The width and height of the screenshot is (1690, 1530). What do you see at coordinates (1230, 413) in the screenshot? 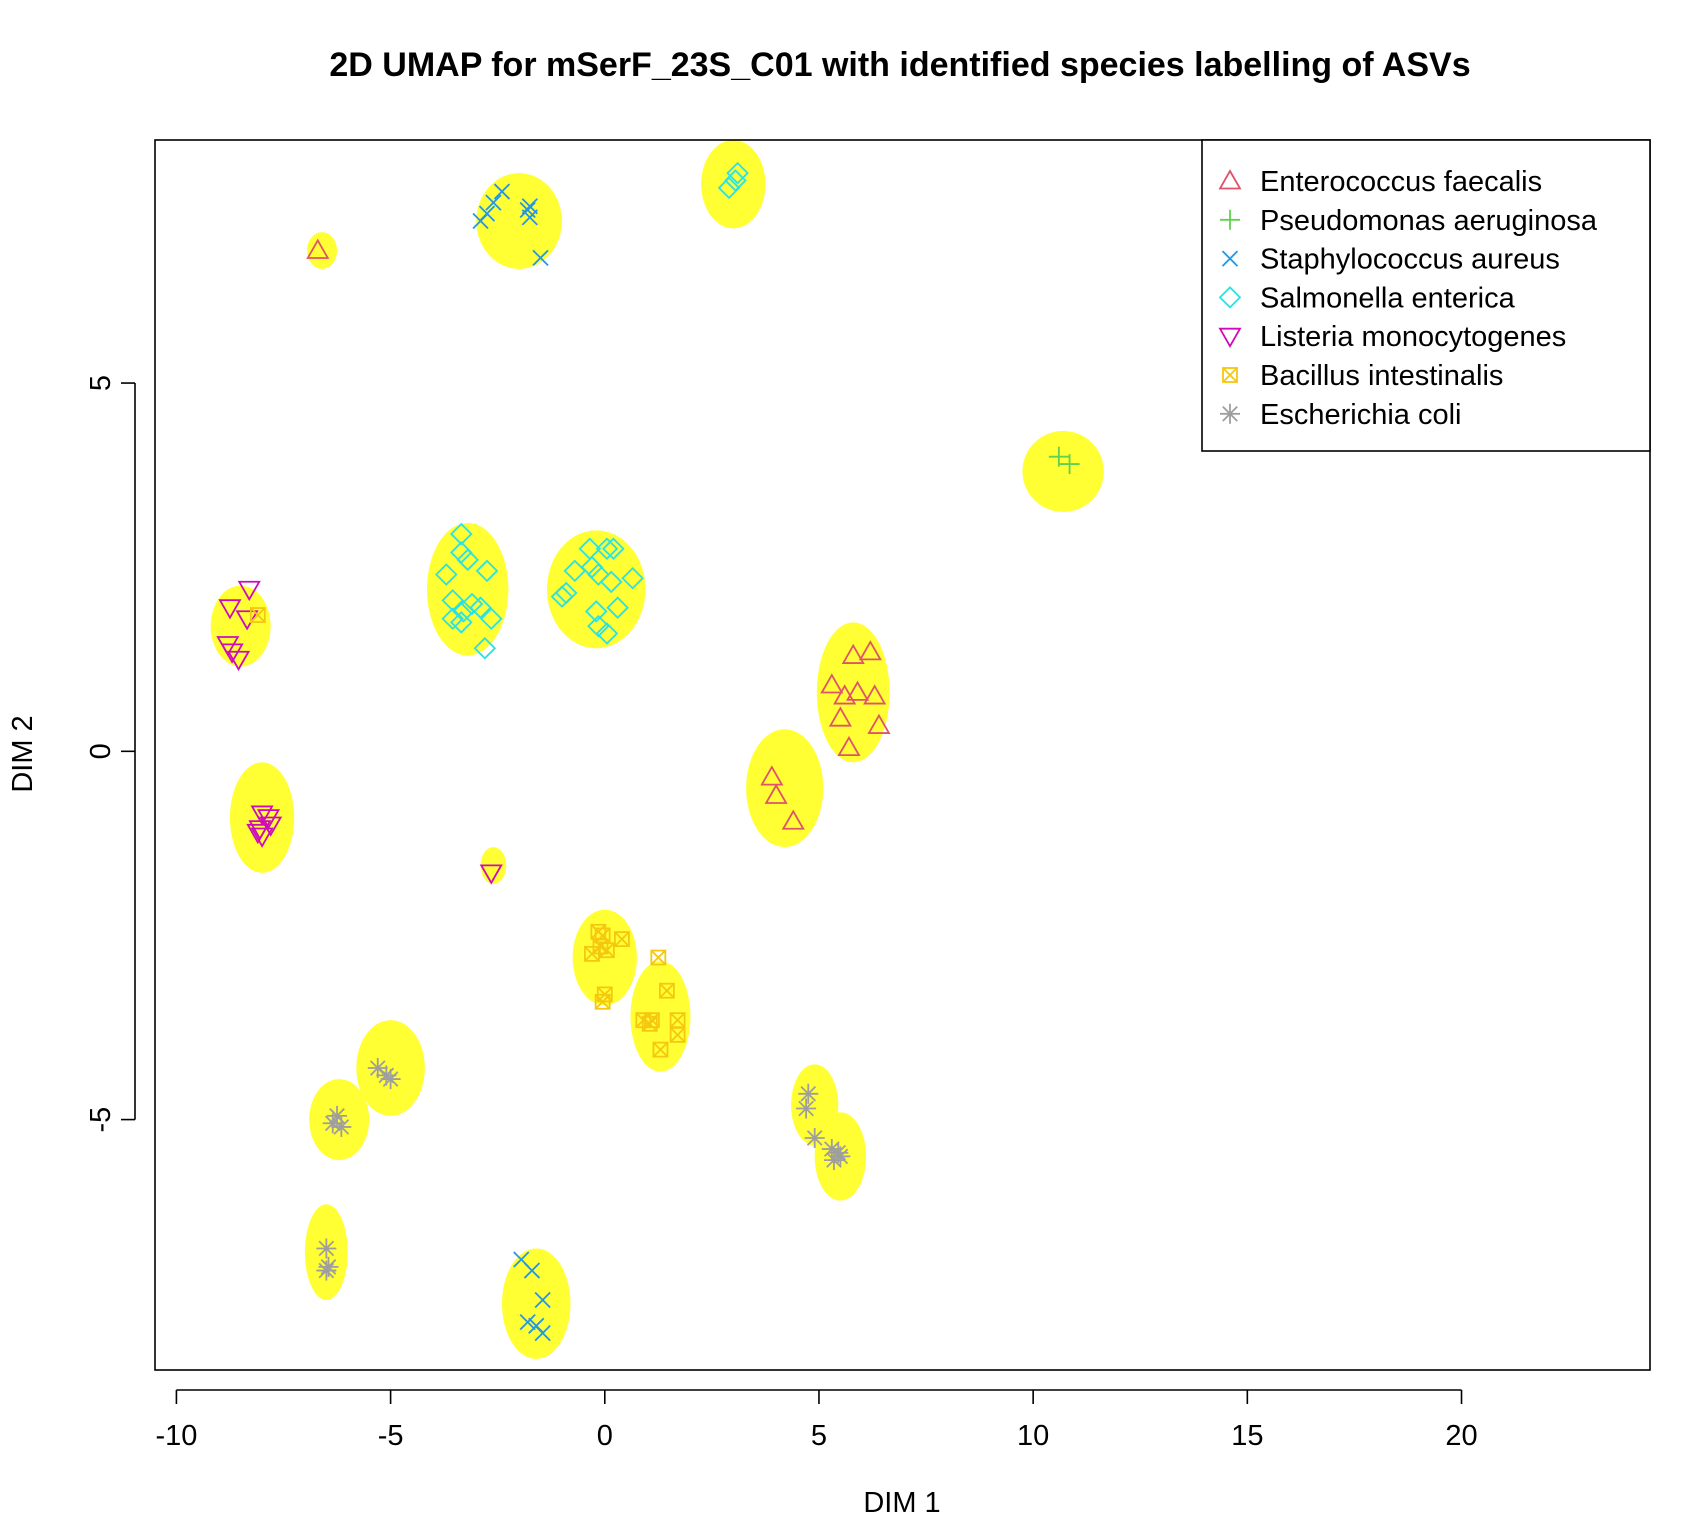
I see `legend-marker-escherichia-coli` at bounding box center [1230, 413].